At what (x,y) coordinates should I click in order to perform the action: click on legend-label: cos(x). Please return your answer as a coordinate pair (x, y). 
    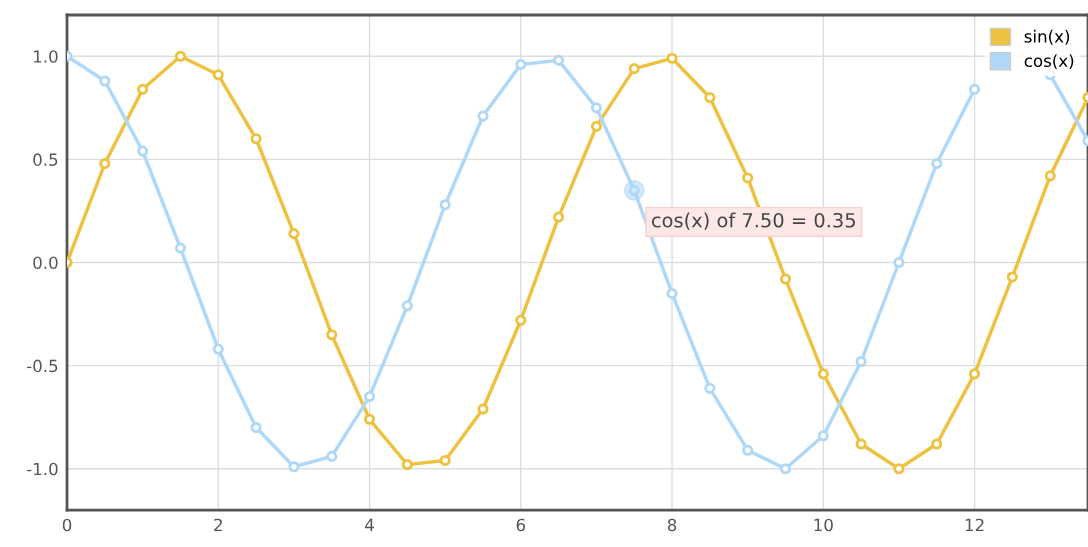
    Looking at the image, I should click on (1049, 61).